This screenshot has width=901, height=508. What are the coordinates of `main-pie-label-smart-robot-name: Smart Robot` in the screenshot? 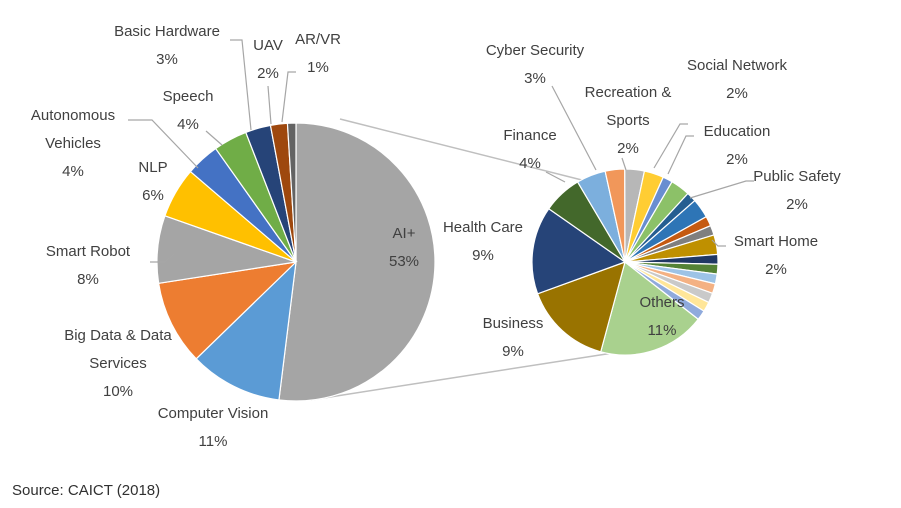 It's located at (88, 251).